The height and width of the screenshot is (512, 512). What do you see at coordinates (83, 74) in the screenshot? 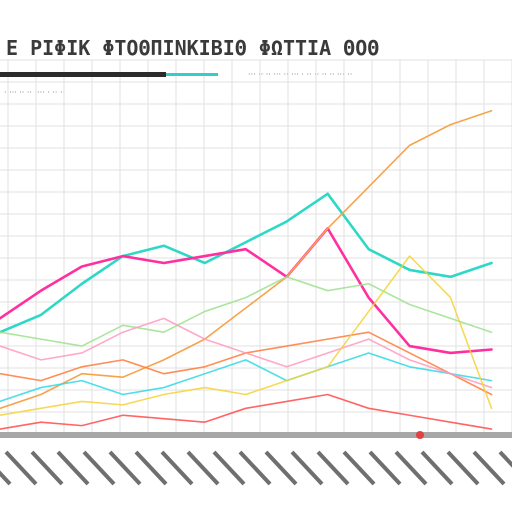
I see `header-bar-dark` at bounding box center [83, 74].